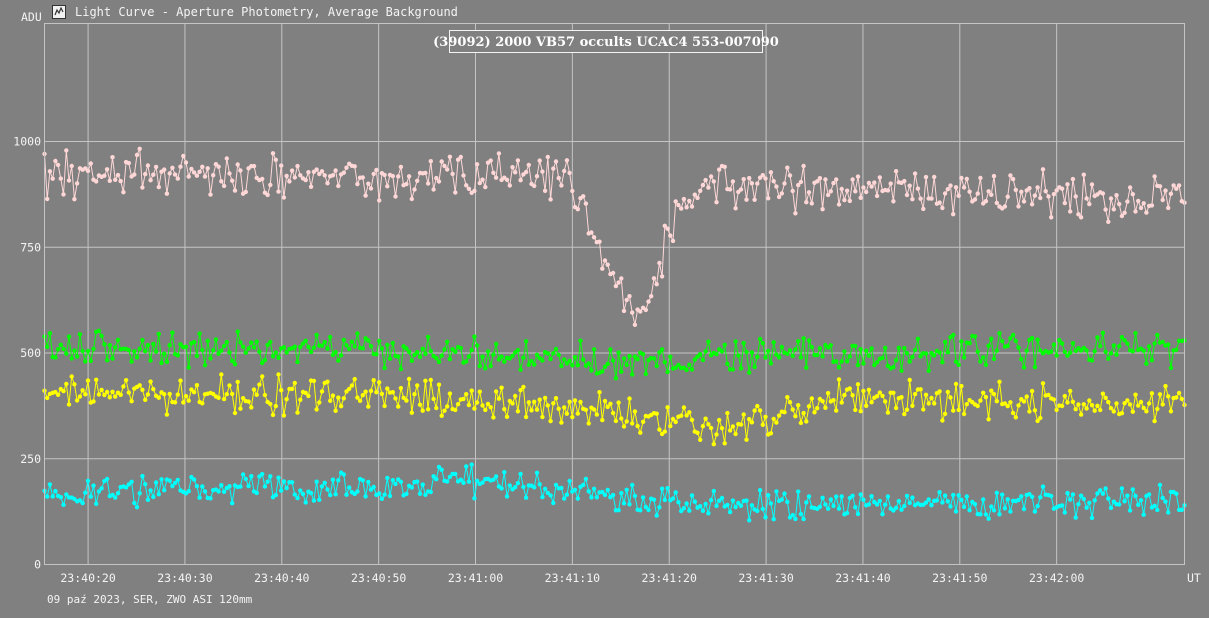 This screenshot has width=1209, height=618. What do you see at coordinates (59, 12) in the screenshot?
I see `light-curve-app-icon` at bounding box center [59, 12].